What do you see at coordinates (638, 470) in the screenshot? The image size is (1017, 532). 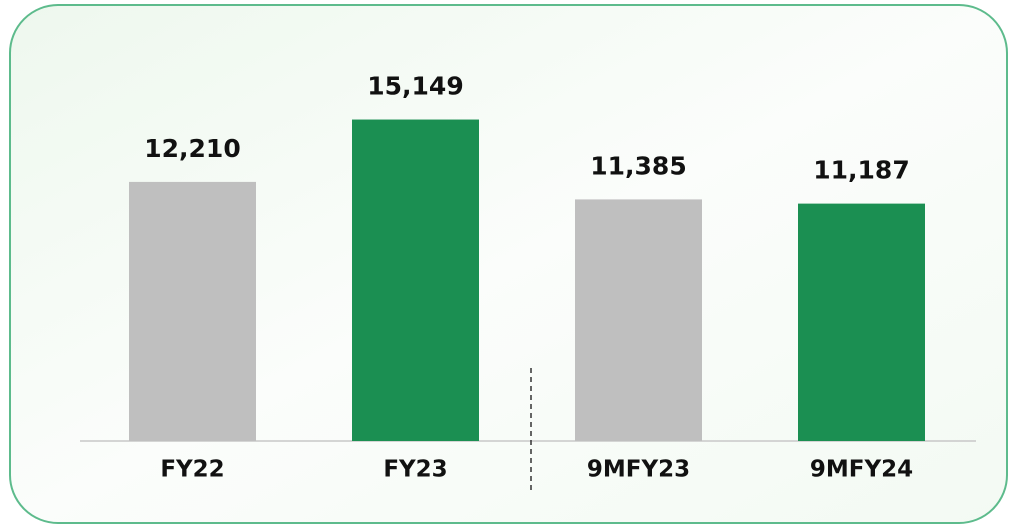 I see `x-tick-label: 9MFY23` at bounding box center [638, 470].